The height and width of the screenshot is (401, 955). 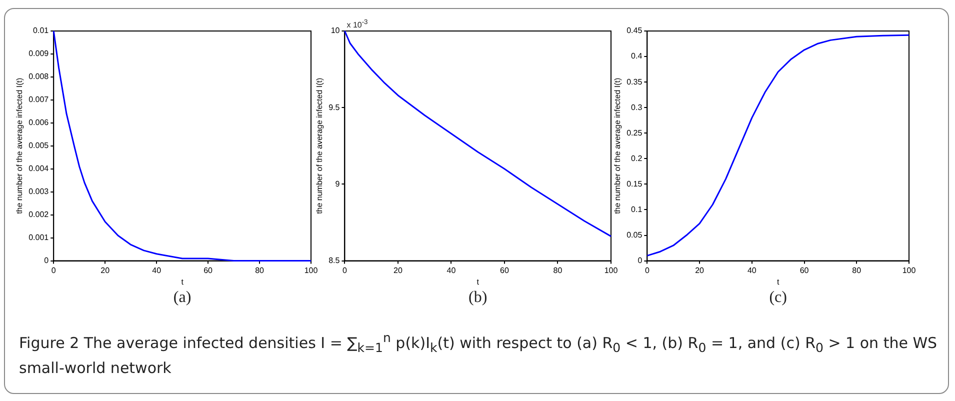 What do you see at coordinates (637, 56) in the screenshot?
I see `y-tick-label: 0.4` at bounding box center [637, 56].